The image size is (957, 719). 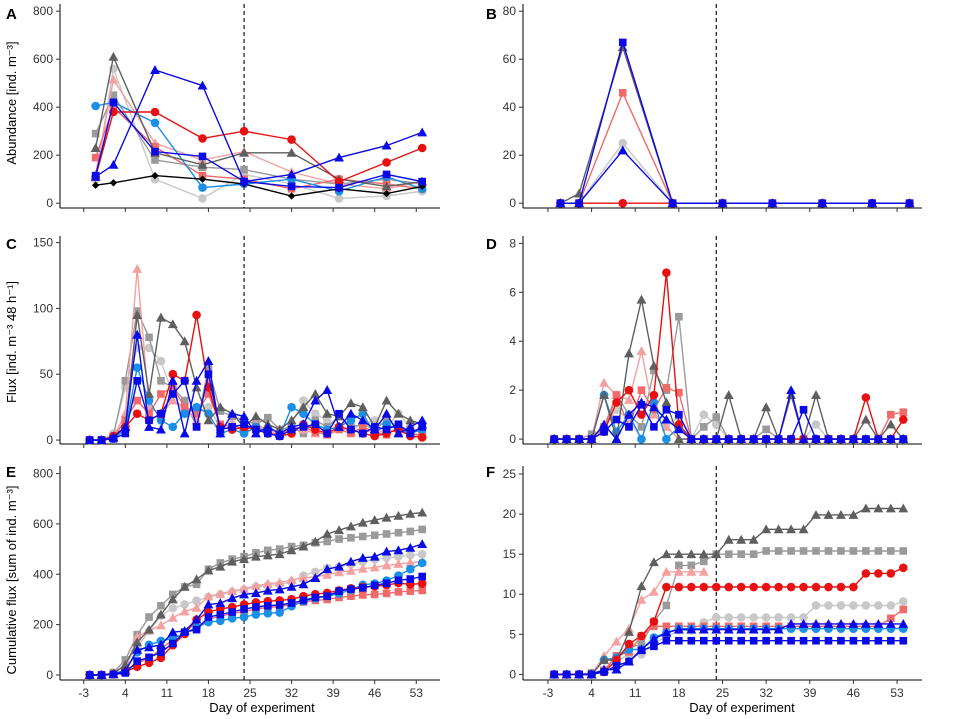 What do you see at coordinates (11, 14) in the screenshot?
I see `panel-label-A: A` at bounding box center [11, 14].